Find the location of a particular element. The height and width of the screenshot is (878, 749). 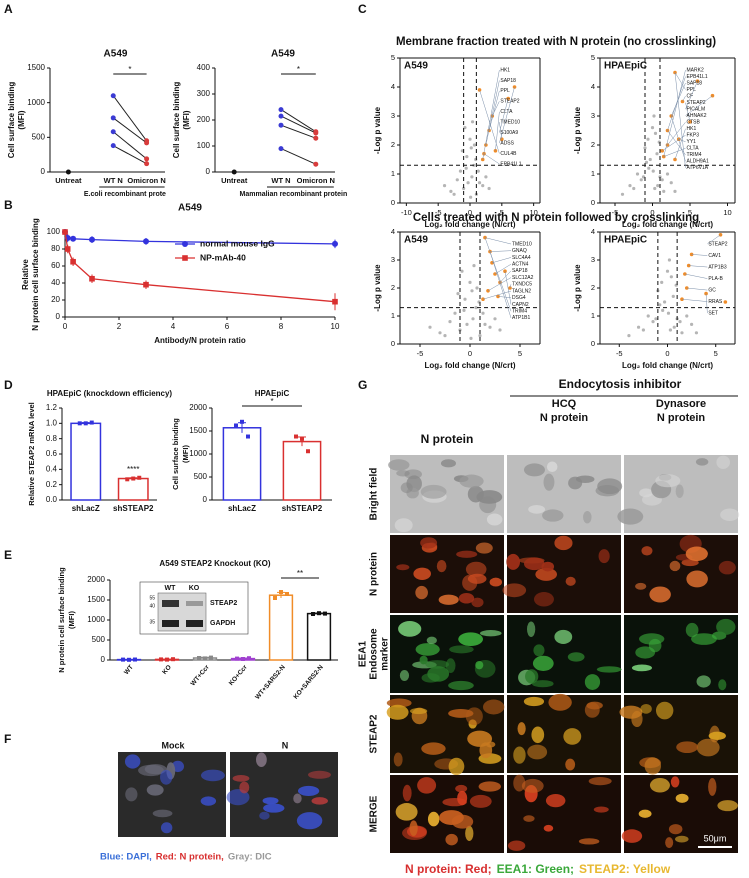

y-tick-label: 0.8 is located at coordinates (52, 438).